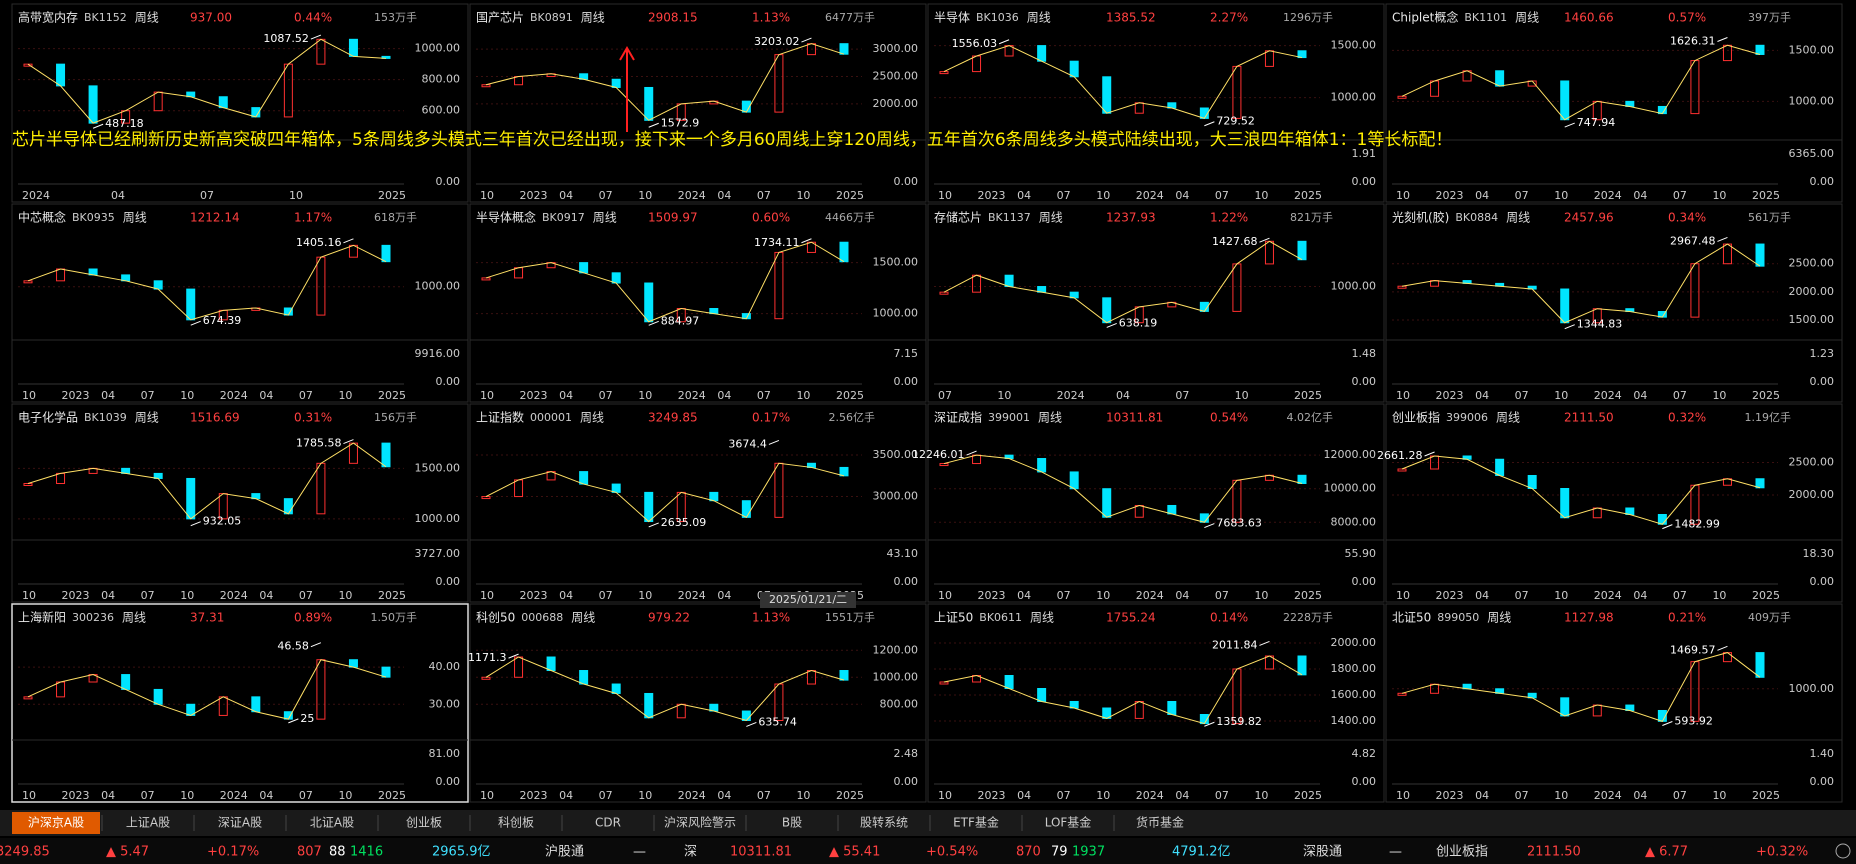 Image resolution: width=1856 pixels, height=864 pixels. I want to click on high-label: 46.58, so click(293, 646).